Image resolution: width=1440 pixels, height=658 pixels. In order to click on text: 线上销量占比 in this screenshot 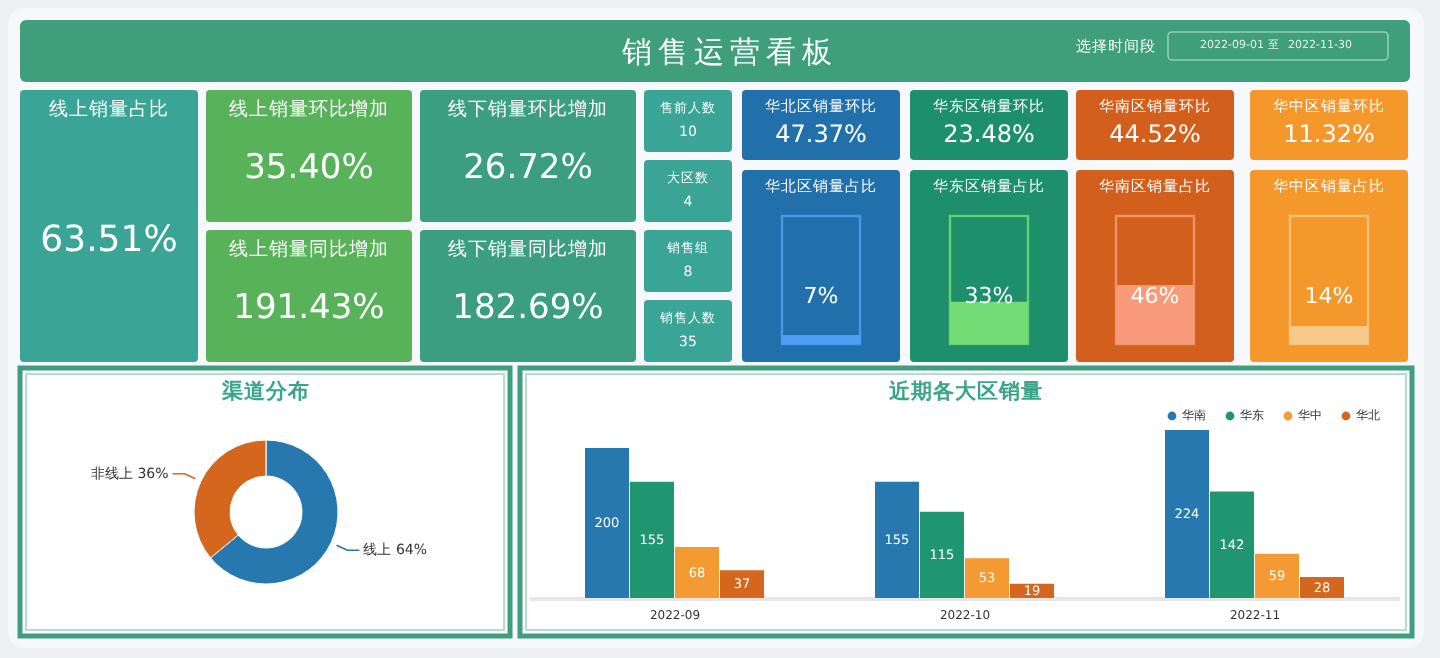, I will do `click(109, 109)`.